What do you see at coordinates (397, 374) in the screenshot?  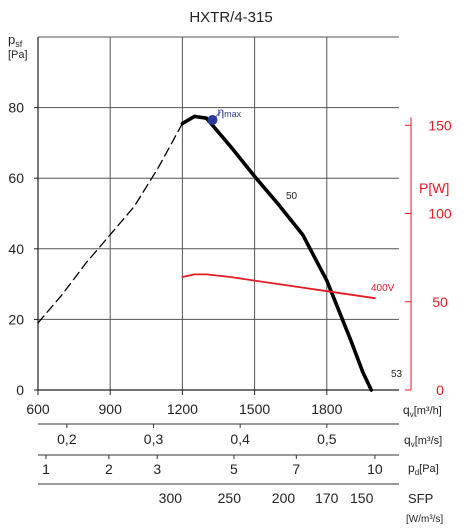 I see `curve-label-53: 53` at bounding box center [397, 374].